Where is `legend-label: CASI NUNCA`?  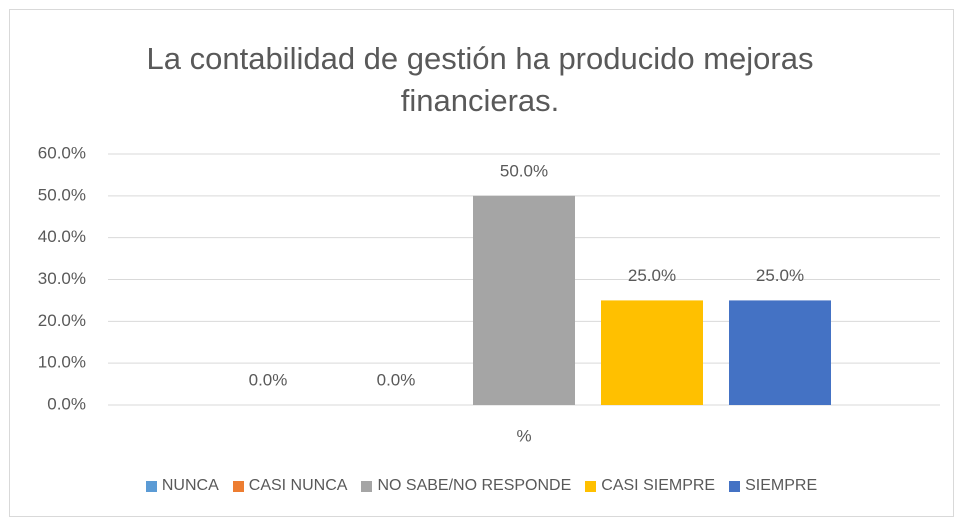 legend-label: CASI NUNCA is located at coordinates (298, 485).